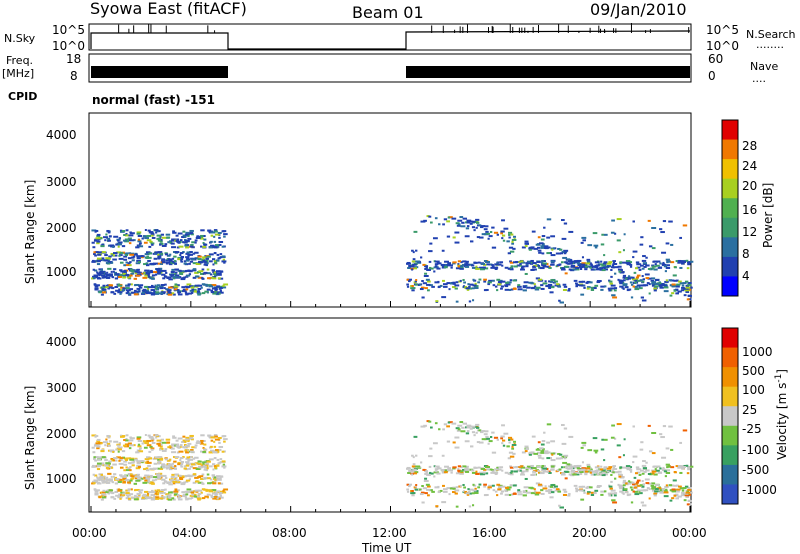 The height and width of the screenshot is (554, 800). I want to click on nsearch-label: N.Search, so click(771, 34).